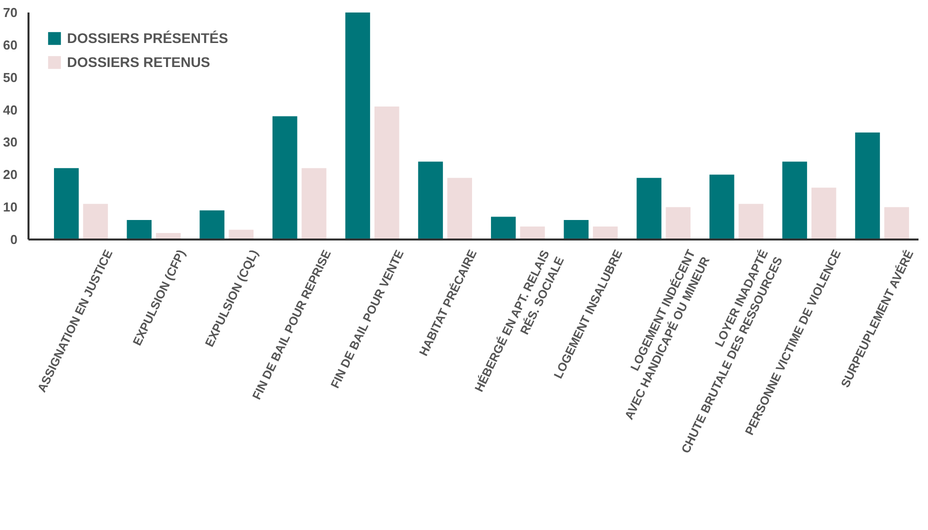 The width and height of the screenshot is (928, 530). What do you see at coordinates (10, 110) in the screenshot?
I see `y-tick-label: 40` at bounding box center [10, 110].